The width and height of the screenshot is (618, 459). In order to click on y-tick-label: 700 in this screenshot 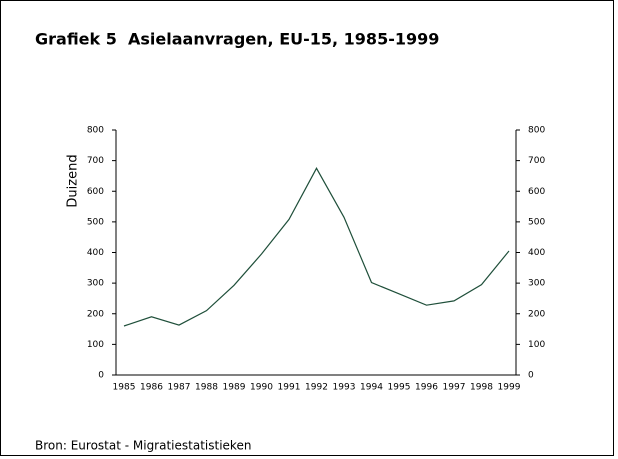, I will do `click(95, 161)`.